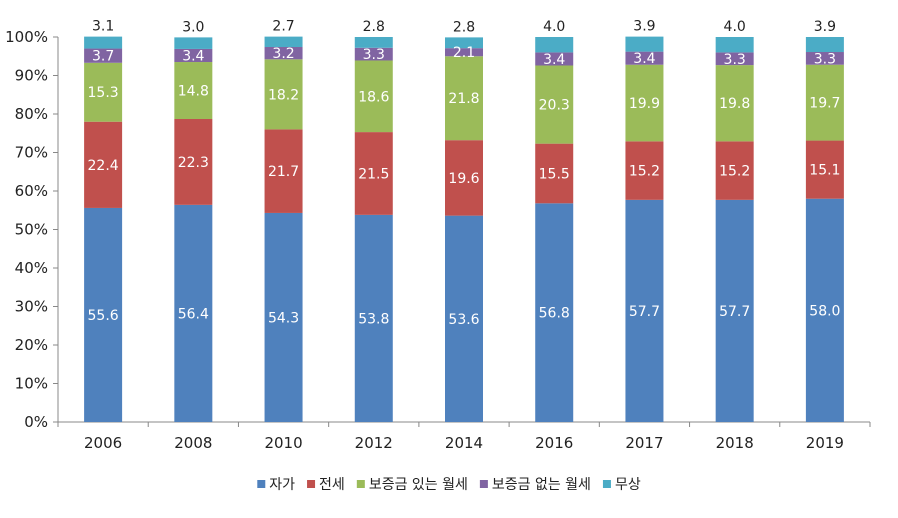 The image size is (898, 518). I want to click on y-tick-label: 30%, so click(31, 307).